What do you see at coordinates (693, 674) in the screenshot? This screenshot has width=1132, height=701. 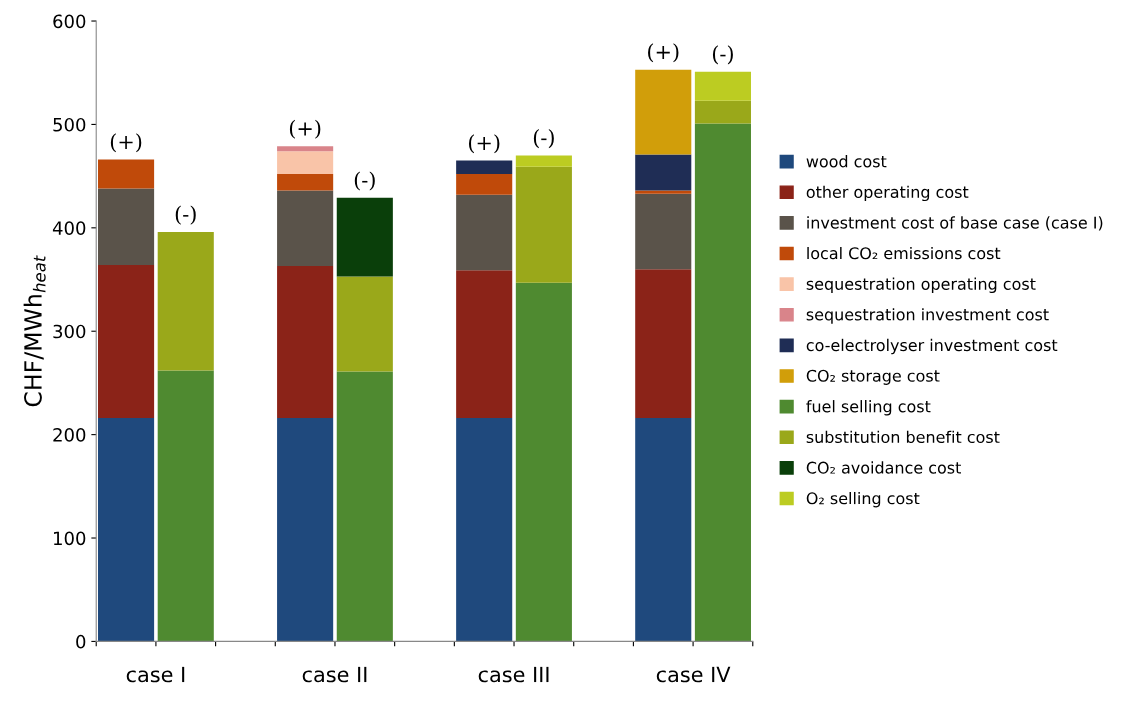 I see `text: case IV` at bounding box center [693, 674].